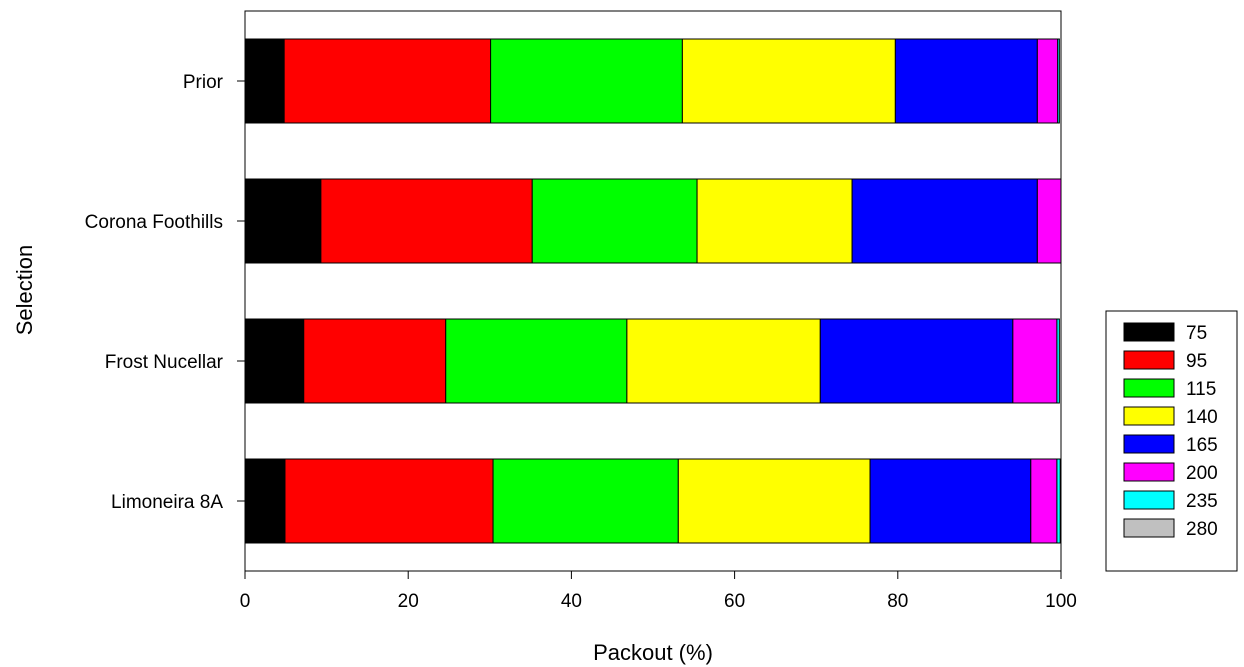 The height and width of the screenshot is (667, 1244). Describe the element at coordinates (408, 601) in the screenshot. I see `x-tick-label: 20` at that location.